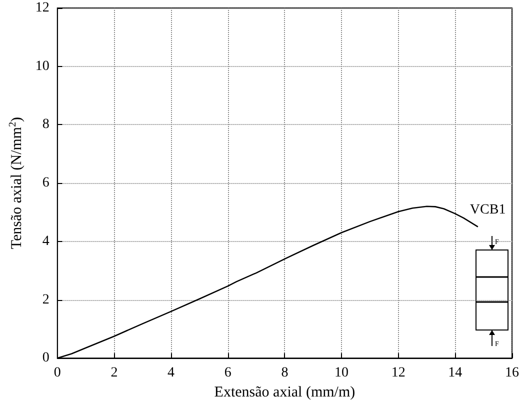 The image size is (522, 405). What do you see at coordinates (46, 358) in the screenshot?
I see `y-tick-label: 0` at bounding box center [46, 358].